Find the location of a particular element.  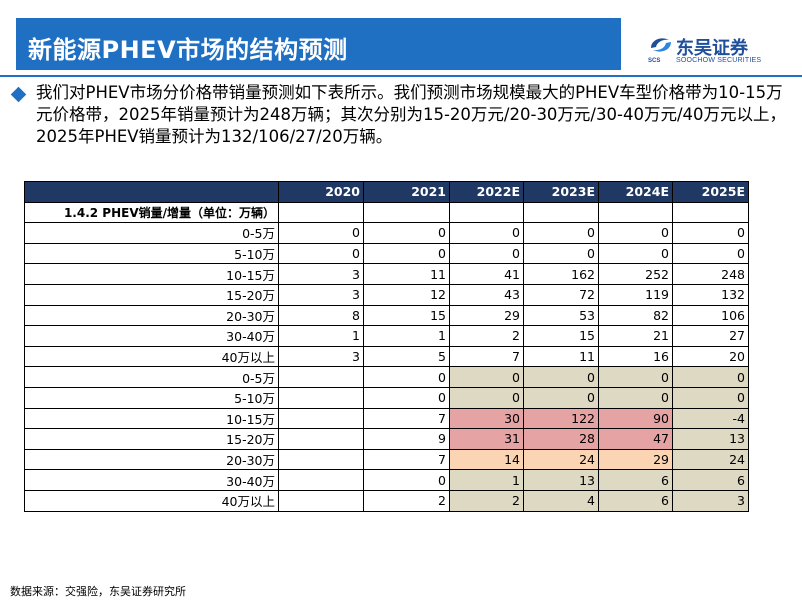

source-note: 数据来源：交强险，东吴证券研究所 is located at coordinates (98, 591).